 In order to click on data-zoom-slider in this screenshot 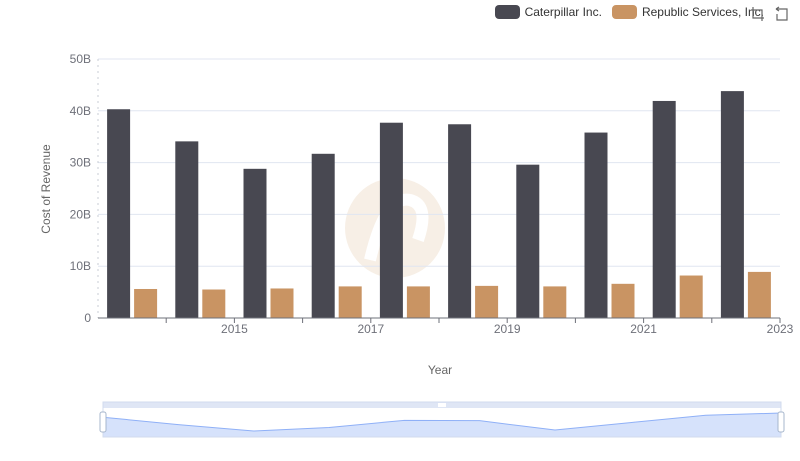, I will do `click(442, 419)`.